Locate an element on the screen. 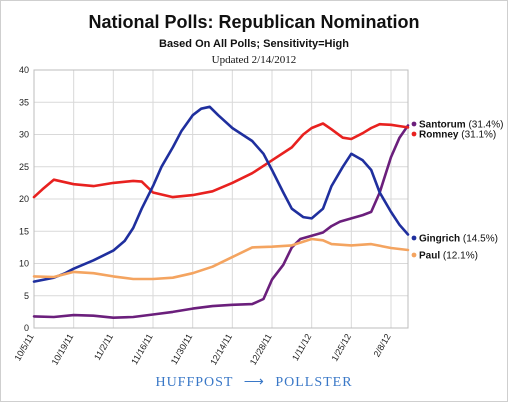 The image size is (508, 402). series-line-romney is located at coordinates (221, 160).